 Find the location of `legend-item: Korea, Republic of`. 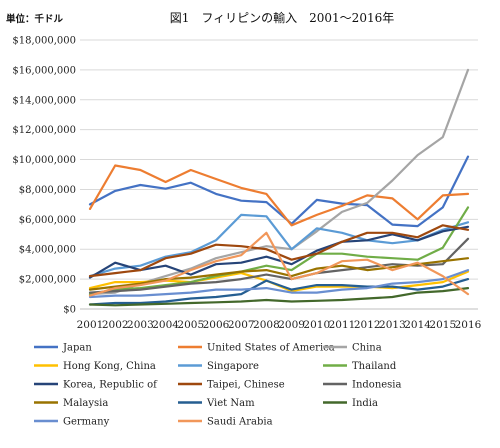

legend-item: Korea, Republic of is located at coordinates (96, 385).